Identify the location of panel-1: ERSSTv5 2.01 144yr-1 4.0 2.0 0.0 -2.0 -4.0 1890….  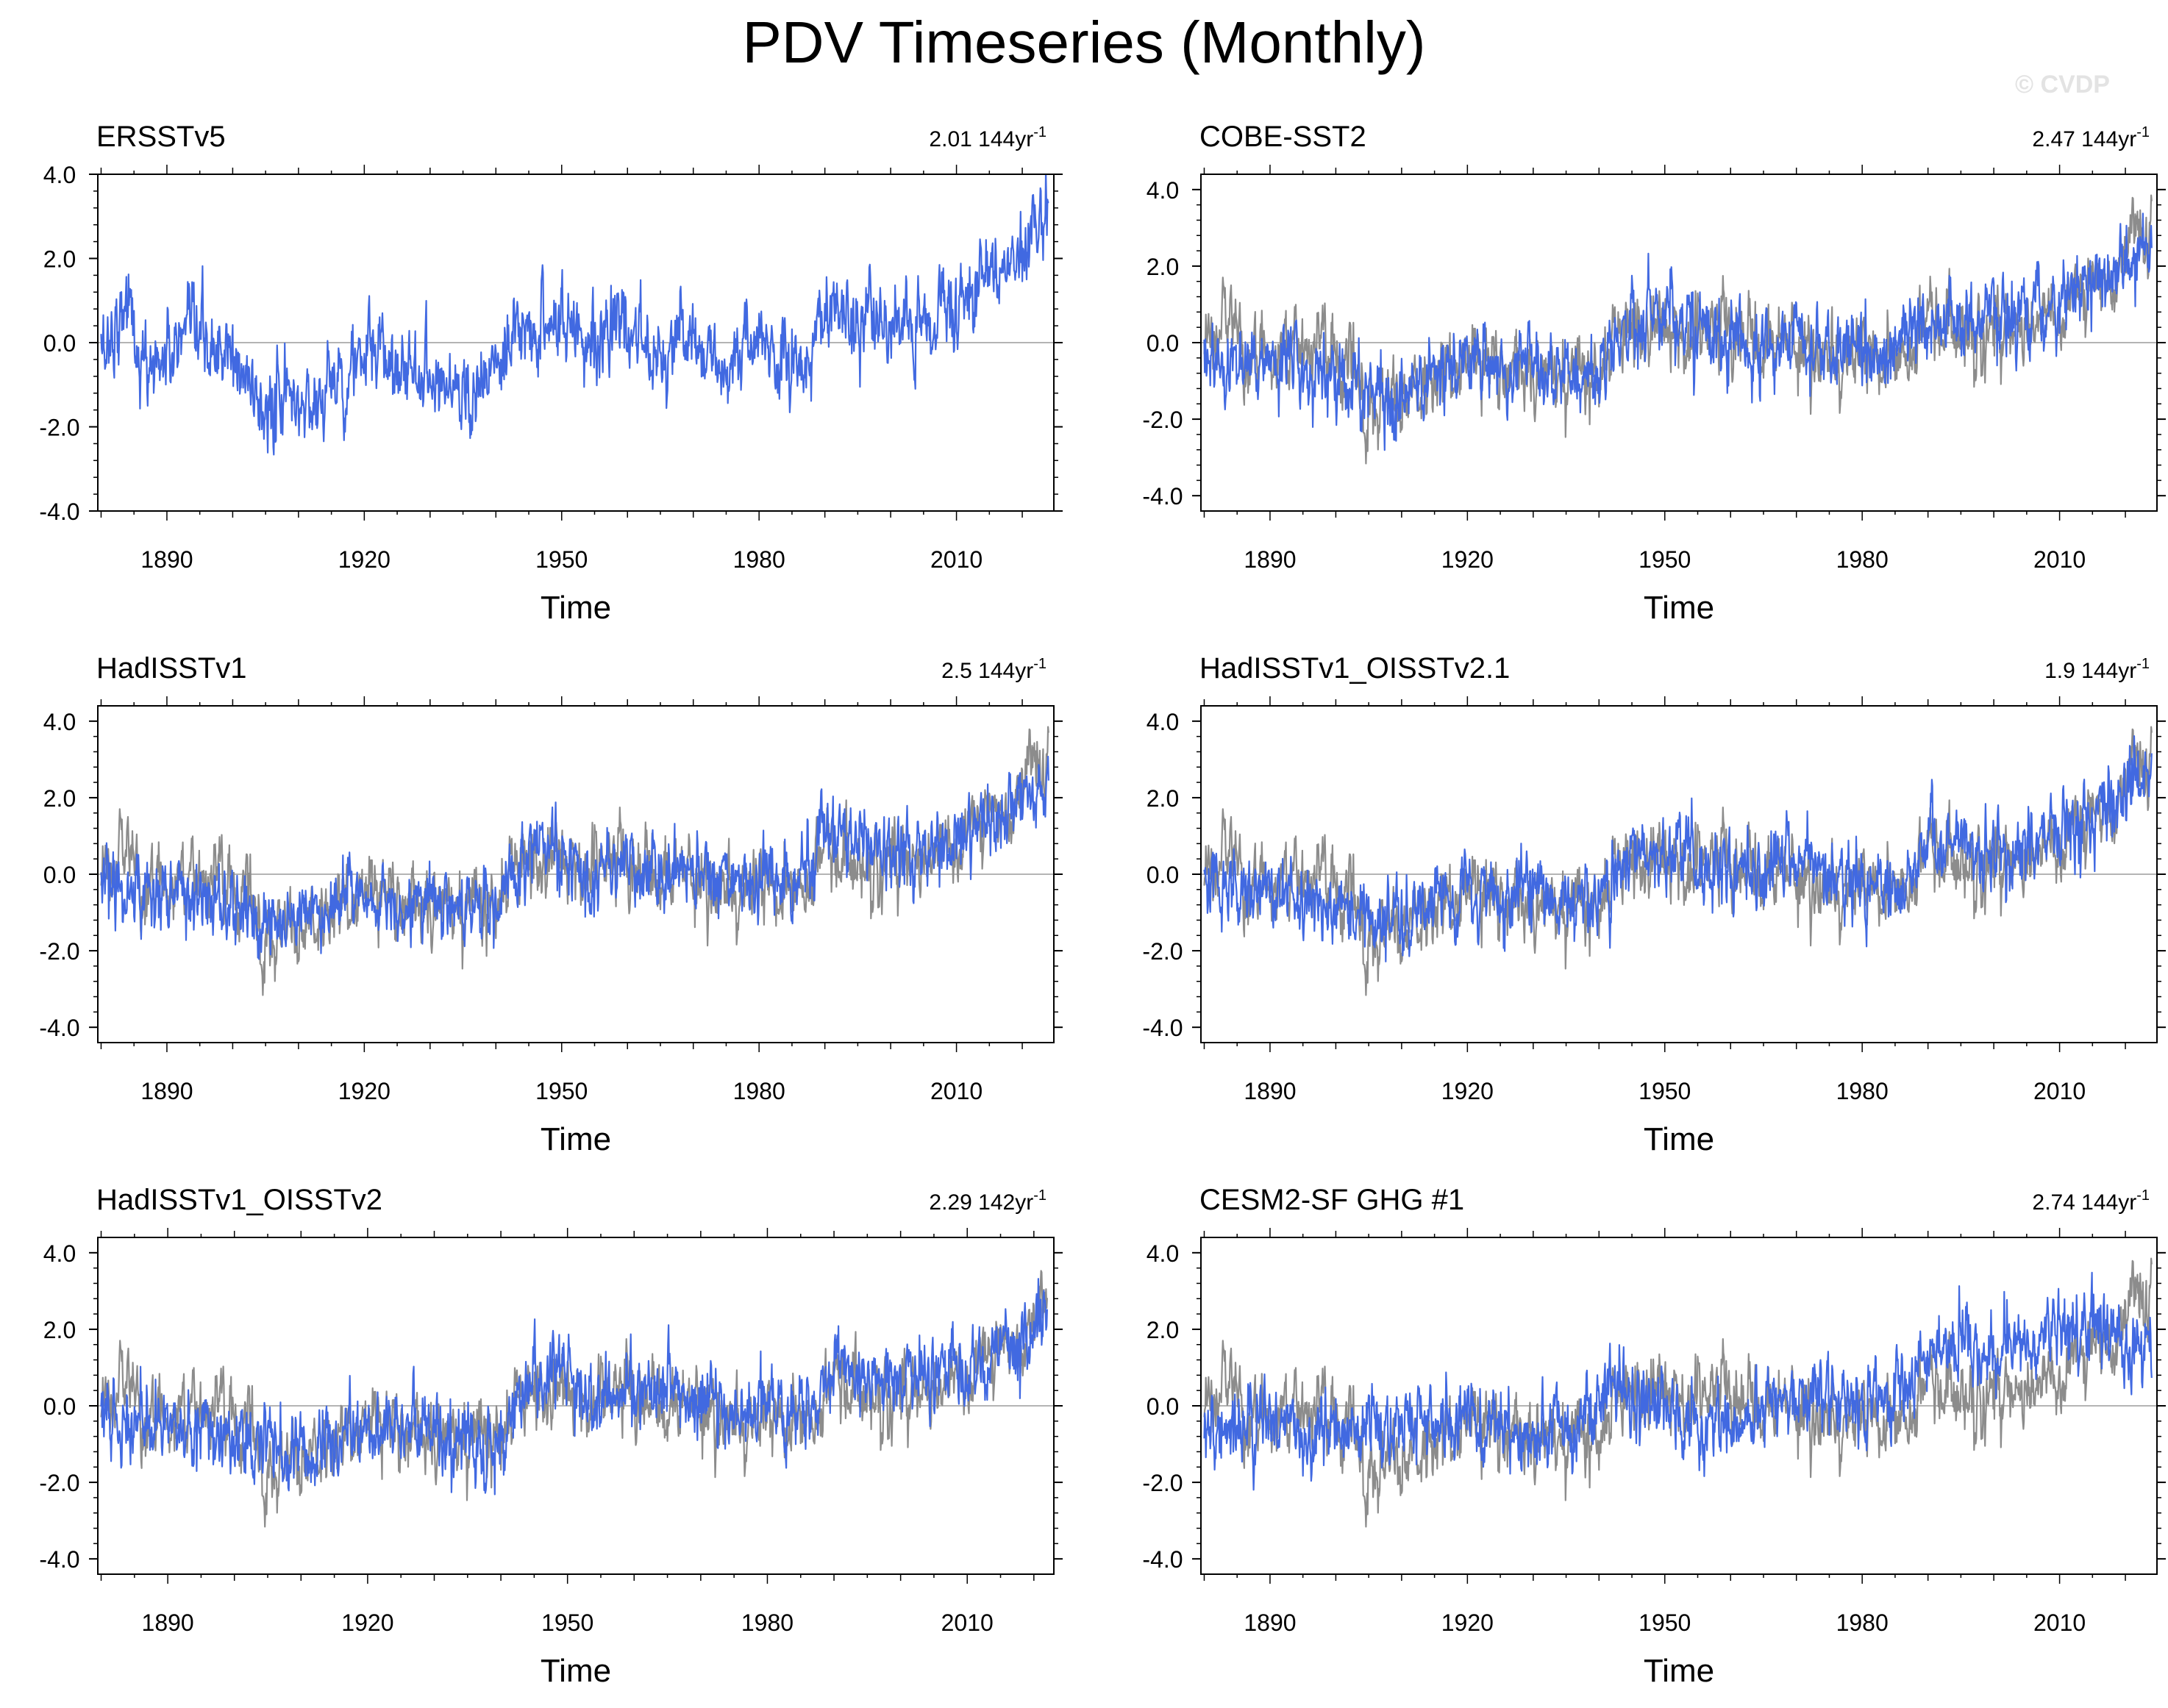
(551, 373).